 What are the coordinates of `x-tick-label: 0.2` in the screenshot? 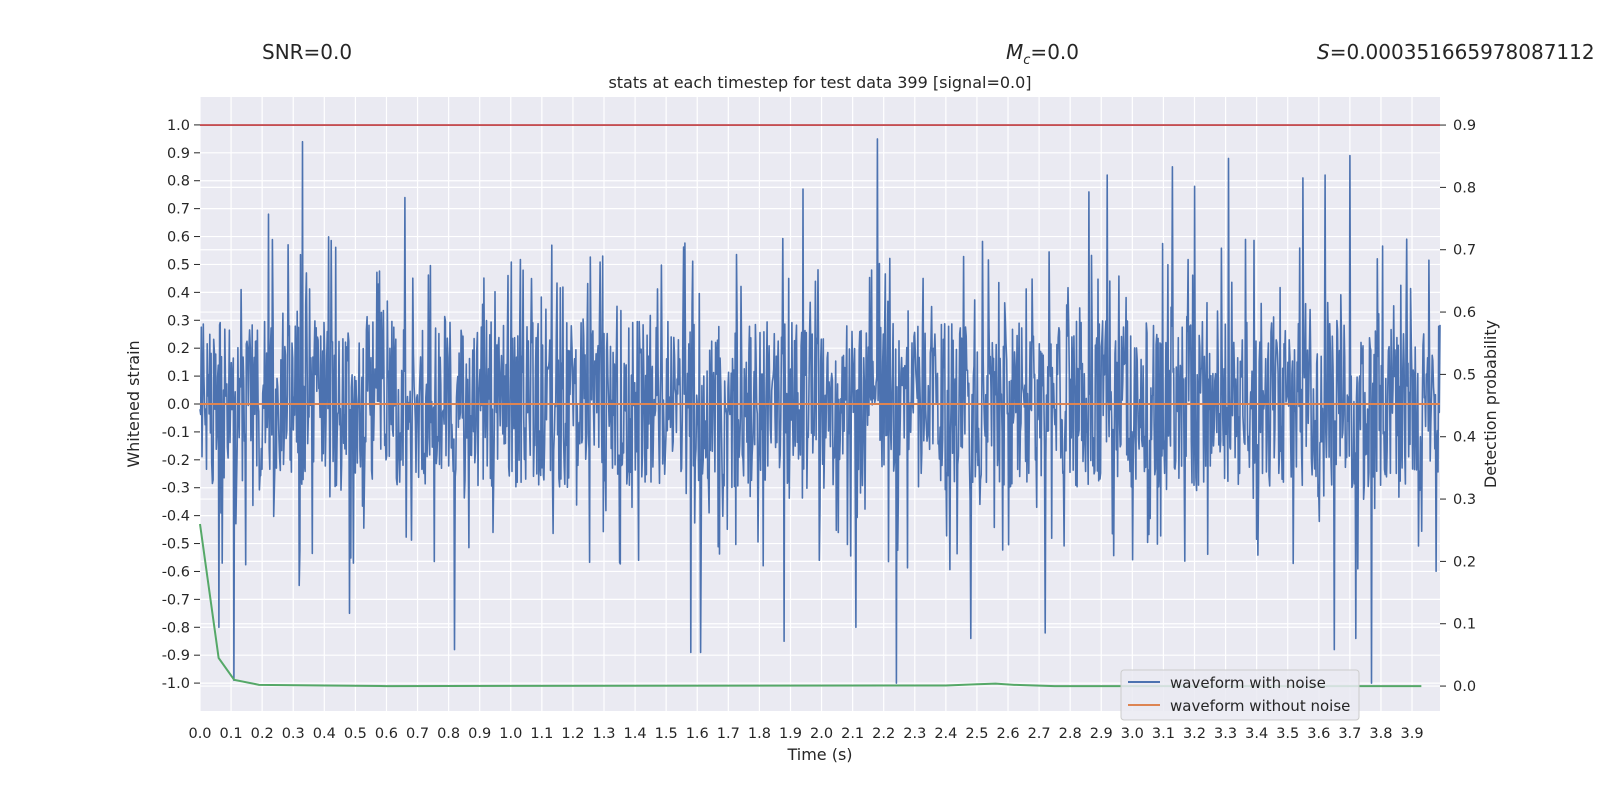 It's located at (262, 734).